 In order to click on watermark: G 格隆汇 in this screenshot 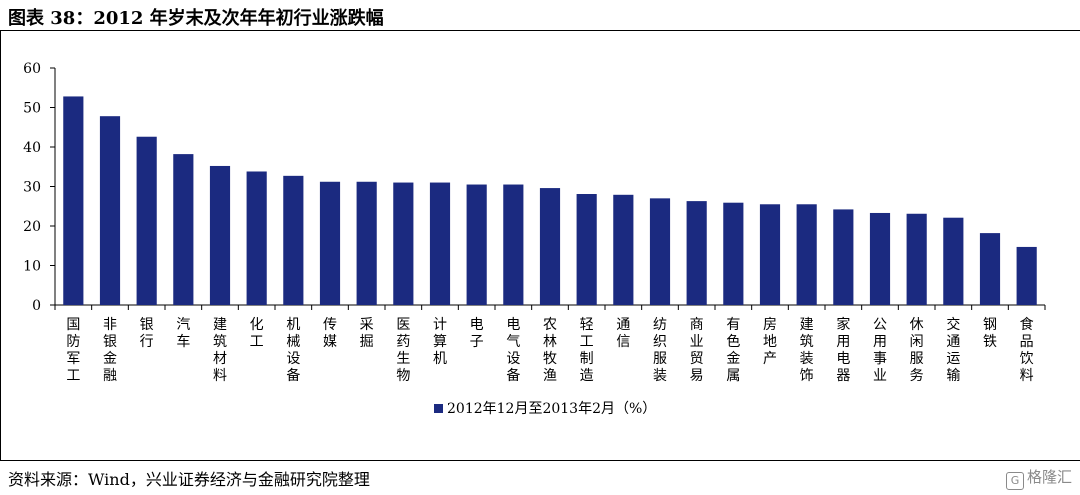, I will do `click(1038, 478)`.